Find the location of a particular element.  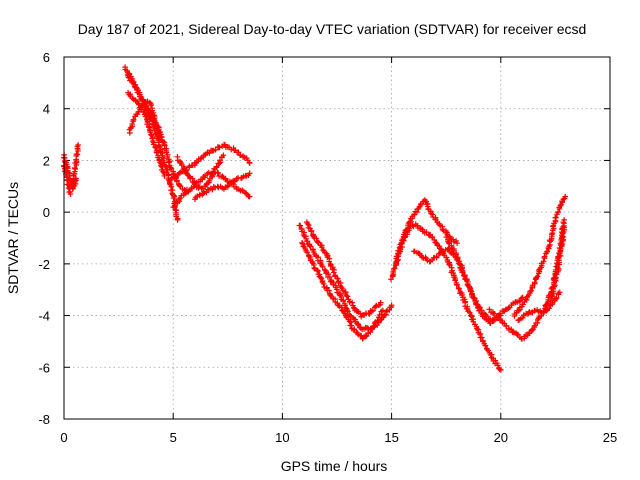

y-tick-label: 6 is located at coordinates (46, 57).